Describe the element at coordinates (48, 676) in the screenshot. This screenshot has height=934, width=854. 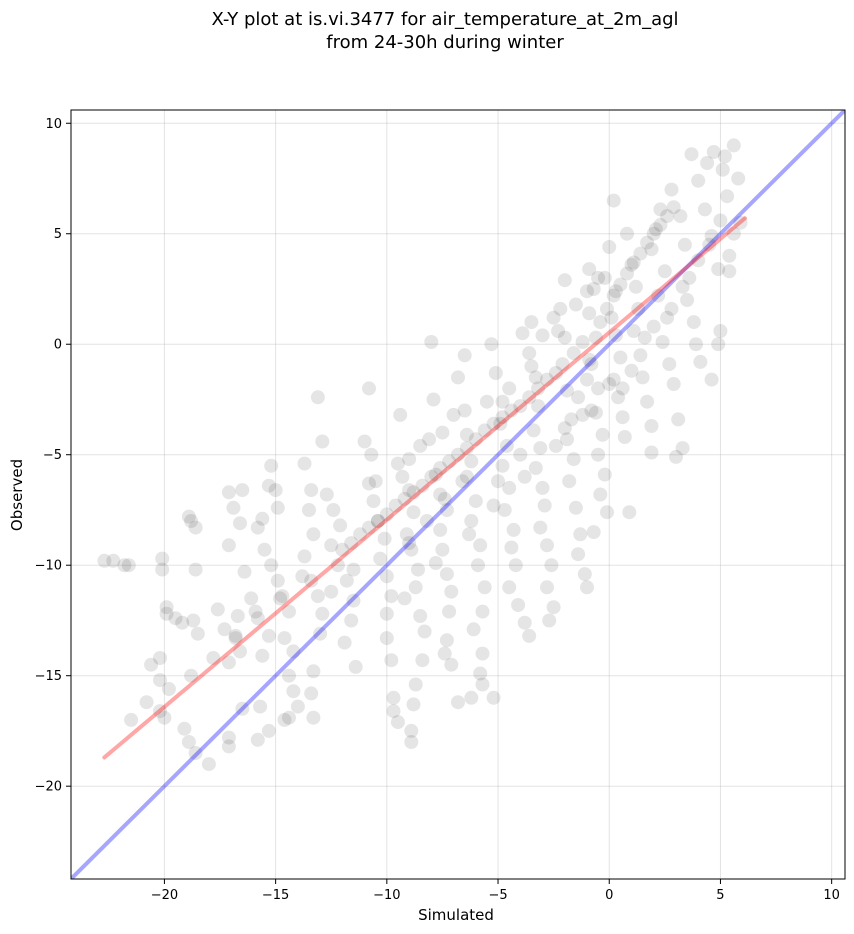
I see `y-tick-label: −15` at that location.